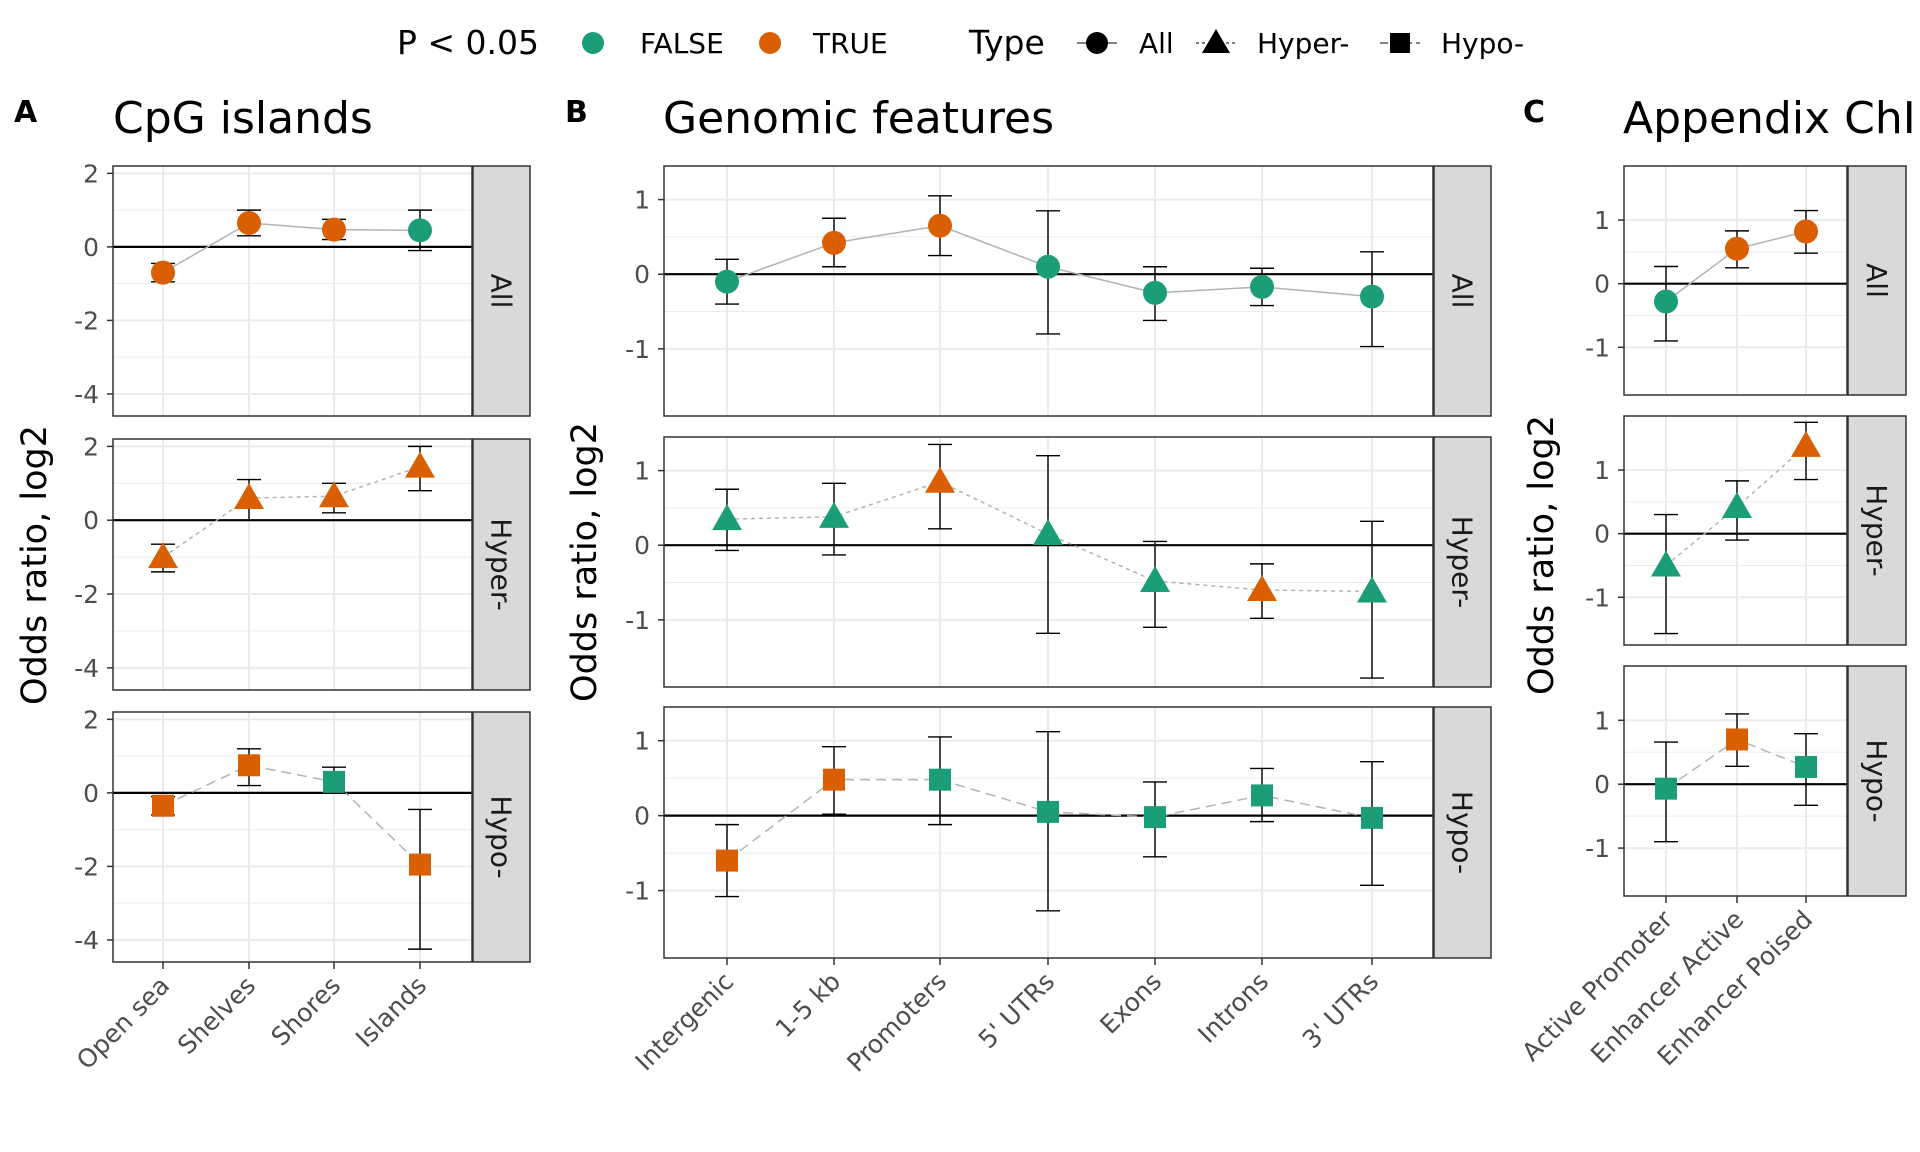 This screenshot has height=1152, width=1920. I want to click on legend-hypo-square, so click(1400, 43).